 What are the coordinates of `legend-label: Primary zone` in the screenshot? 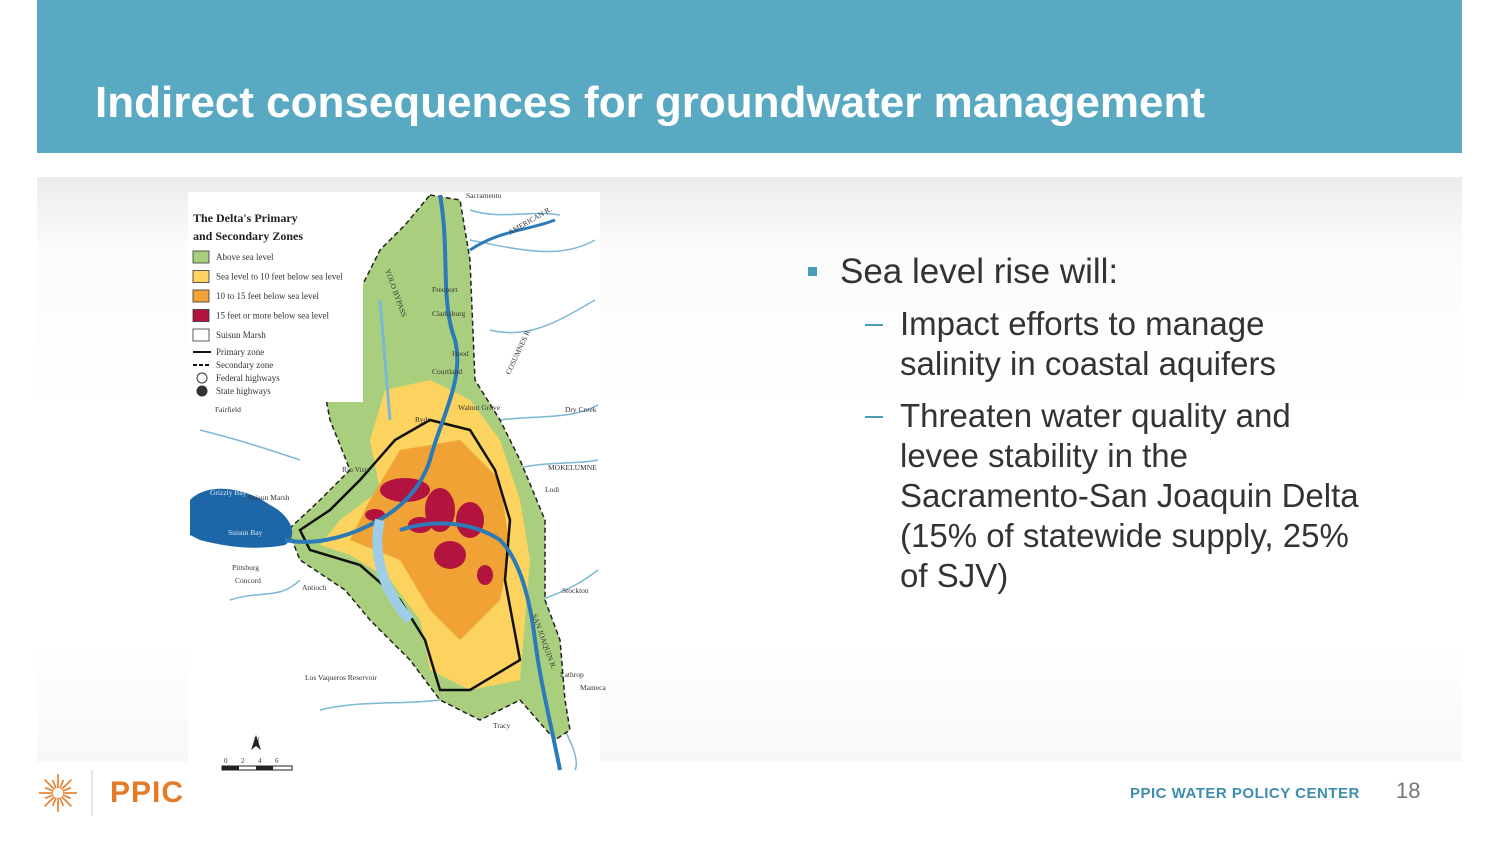 It's located at (240, 352).